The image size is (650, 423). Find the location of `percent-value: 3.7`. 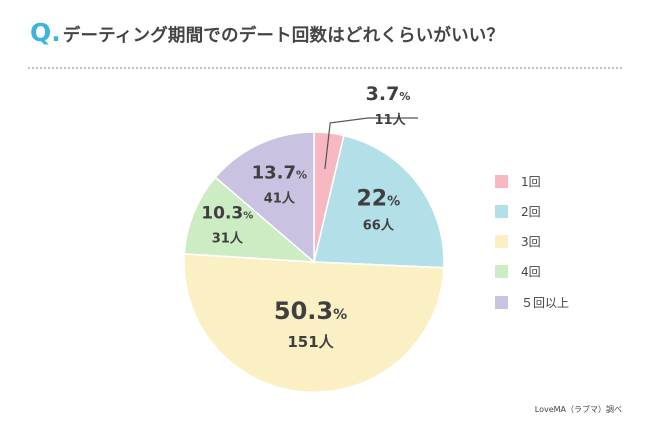

percent-value: 3.7 is located at coordinates (383, 94).